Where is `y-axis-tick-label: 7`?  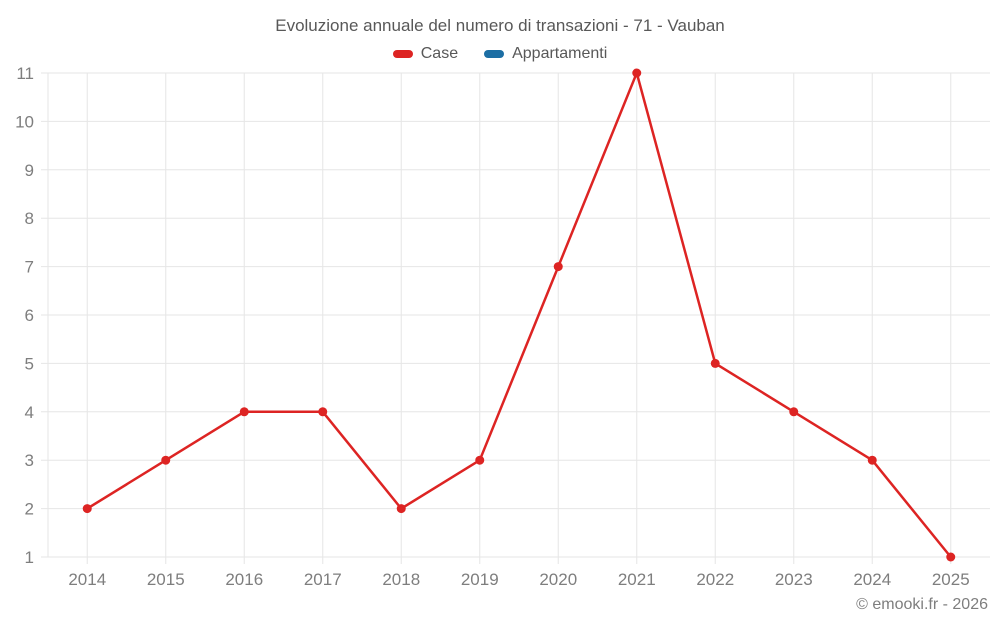 y-axis-tick-label: 7 is located at coordinates (29, 267).